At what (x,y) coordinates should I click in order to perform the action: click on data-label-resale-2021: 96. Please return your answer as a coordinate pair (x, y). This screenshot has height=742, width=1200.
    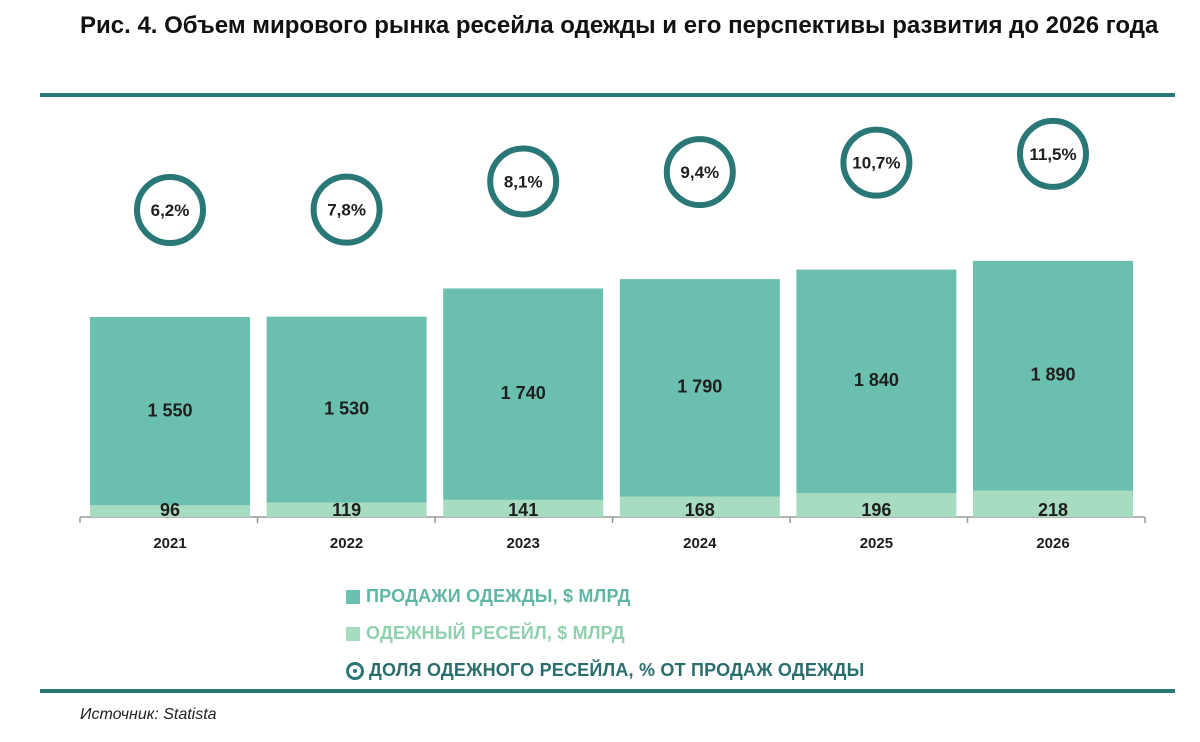
    Looking at the image, I should click on (170, 510).